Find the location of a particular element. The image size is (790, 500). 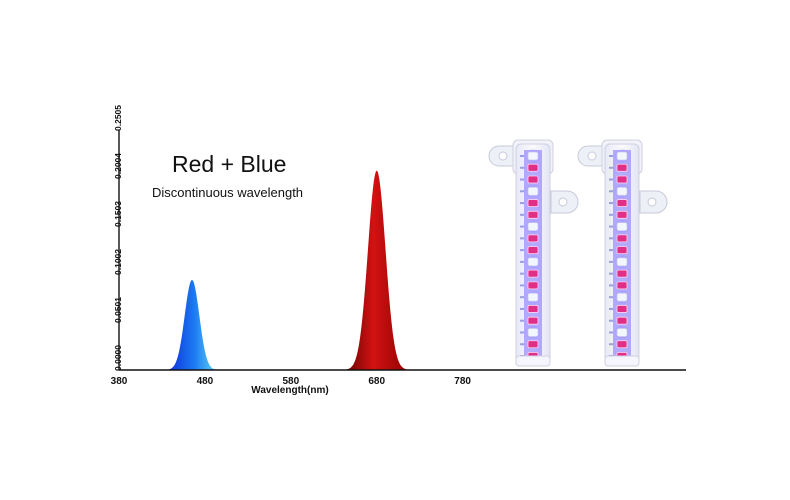

led-strip-photo is located at coordinates (578, 253).